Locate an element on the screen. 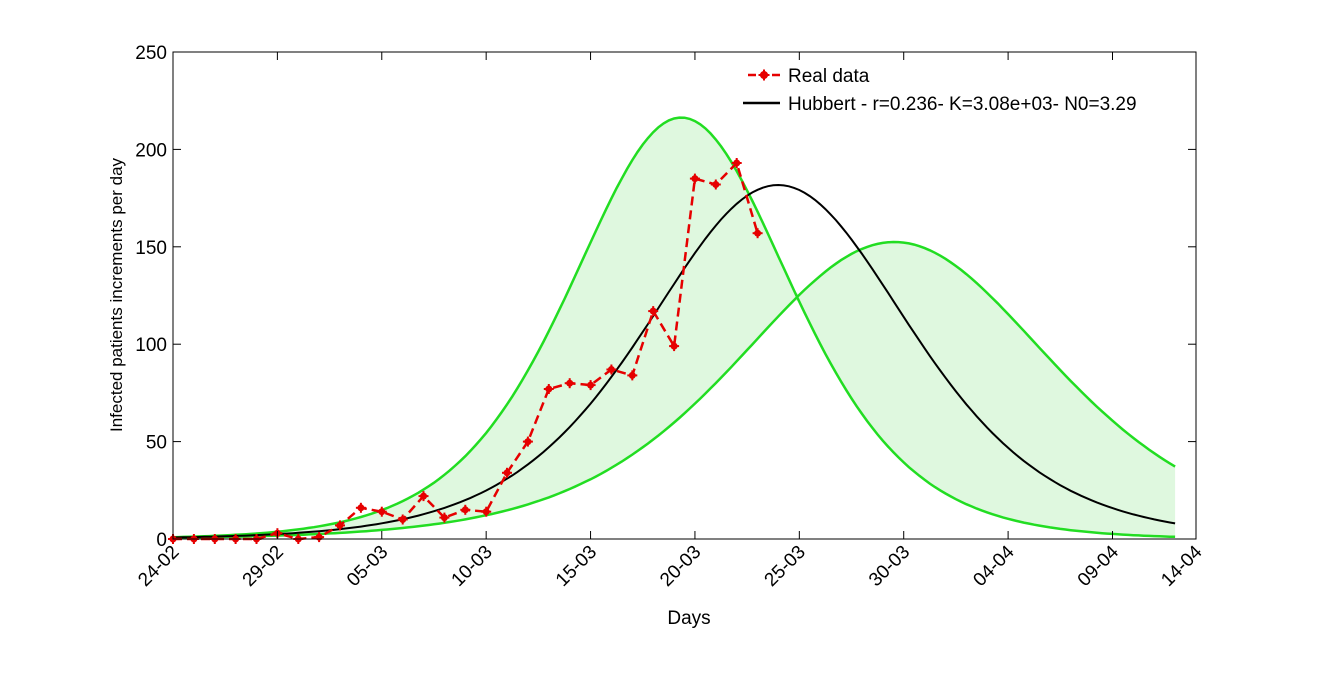 The height and width of the screenshot is (680, 1321). legend-real-data-label: Real data is located at coordinates (829, 76).